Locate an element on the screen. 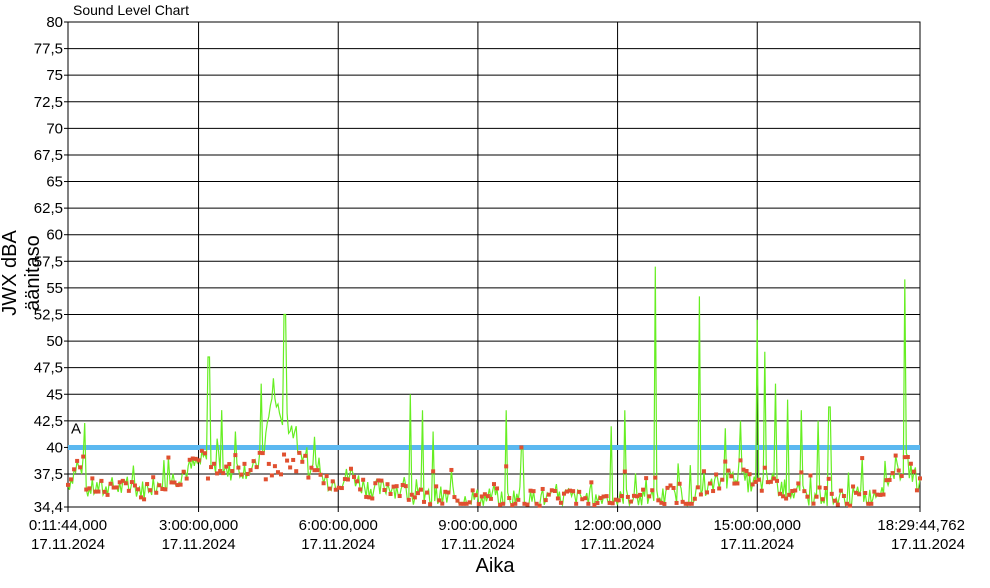 The width and height of the screenshot is (990, 588). x-tick-time: 6:00:00,000 is located at coordinates (338, 525).